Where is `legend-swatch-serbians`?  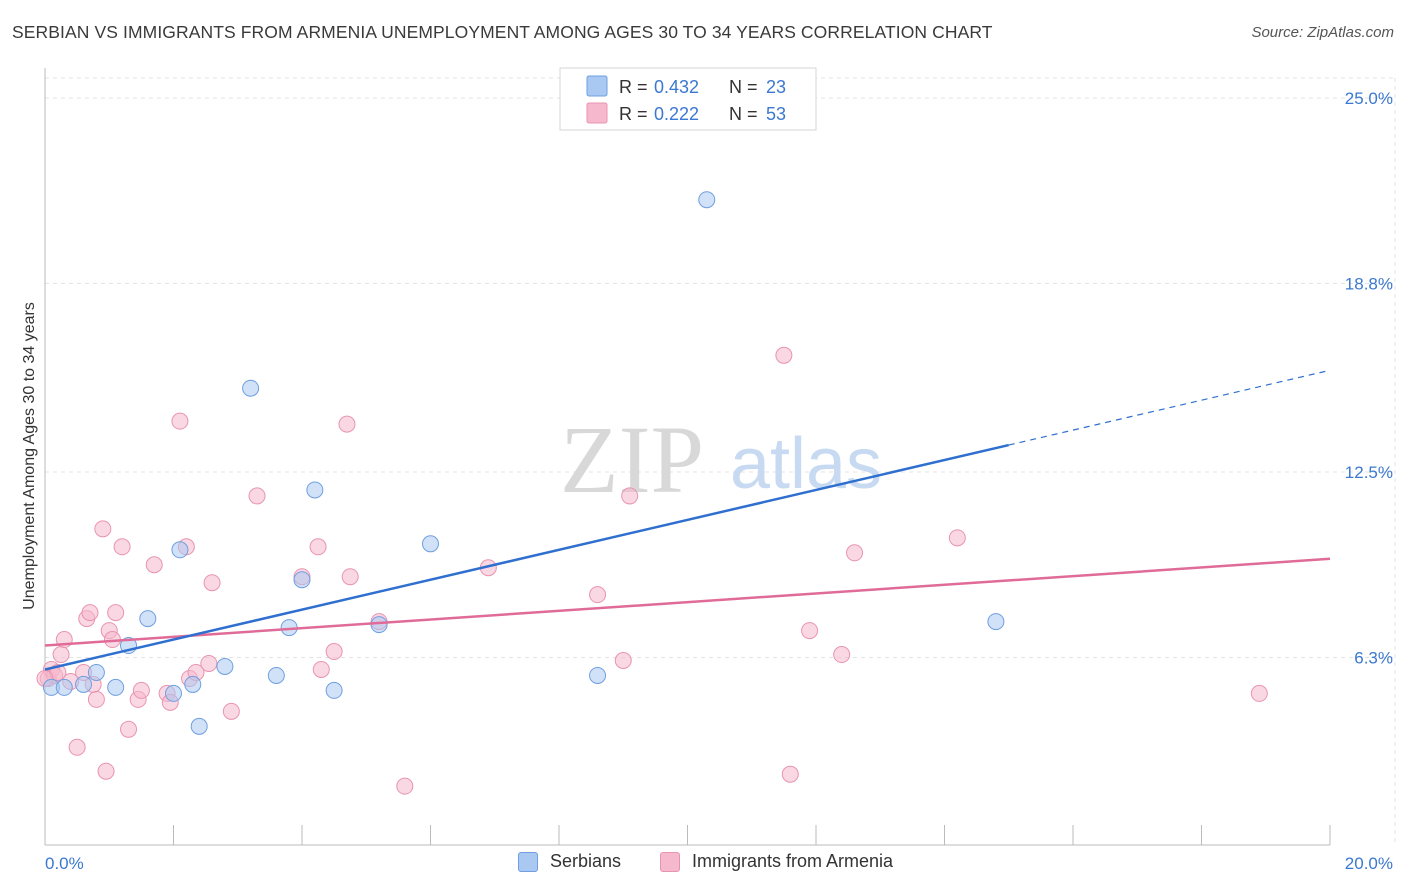
legend-swatch-serbians is located at coordinates (597, 86).